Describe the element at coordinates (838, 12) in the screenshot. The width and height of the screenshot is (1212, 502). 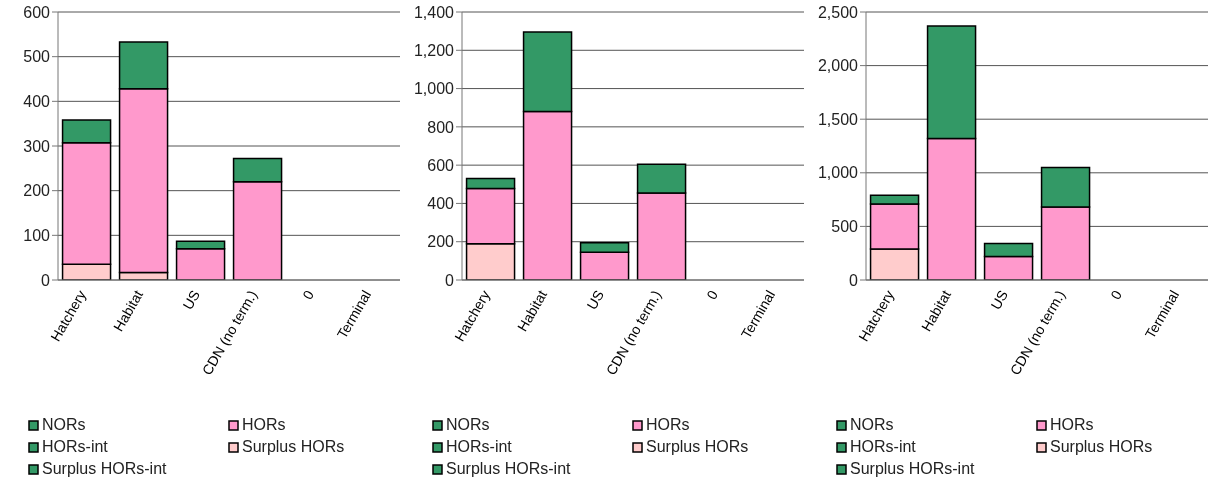
I see `y-tick-label: 2,500` at that location.